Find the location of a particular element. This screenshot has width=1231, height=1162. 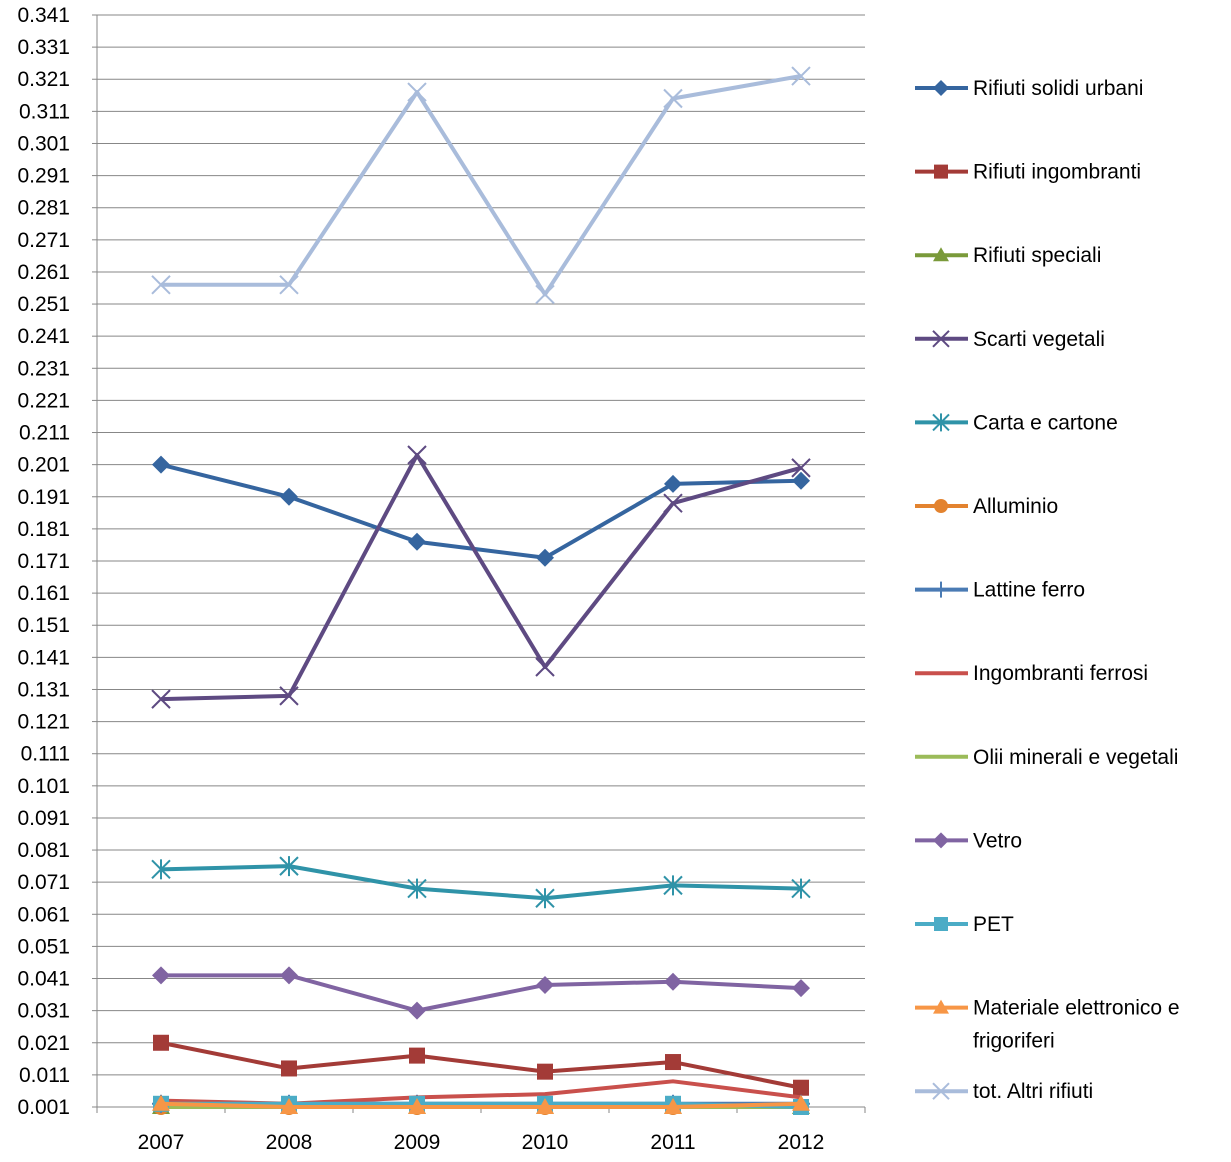

legend-item: tot. Altri rifiuti is located at coordinates (1004, 1091).